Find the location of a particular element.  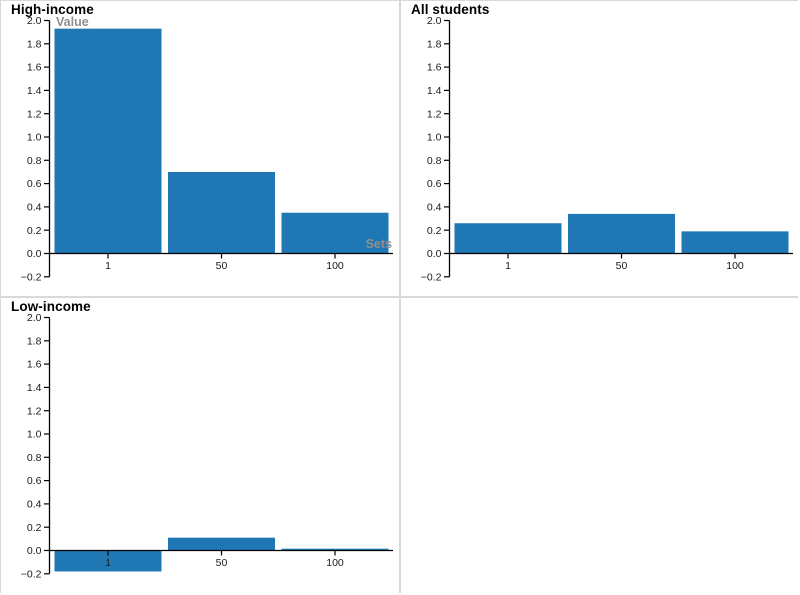

y-axis-title: Value is located at coordinates (72, 22).